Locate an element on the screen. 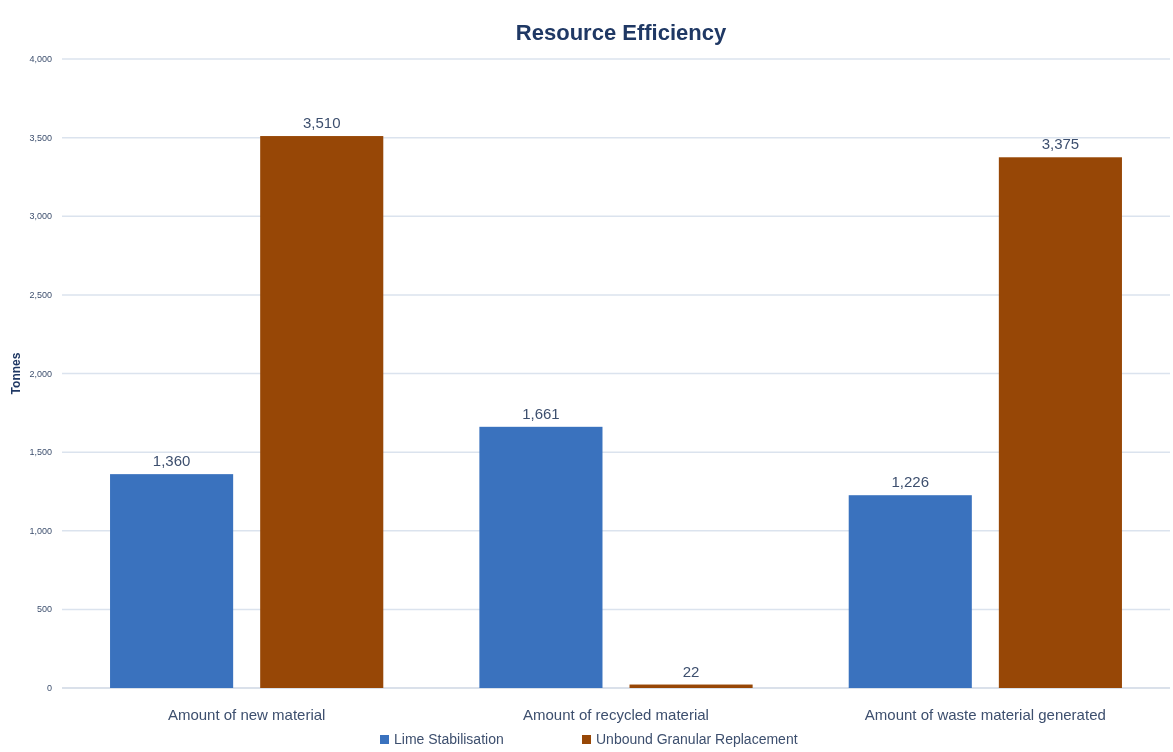  x-tick-label: Amount of recycled material is located at coordinates (616, 714).